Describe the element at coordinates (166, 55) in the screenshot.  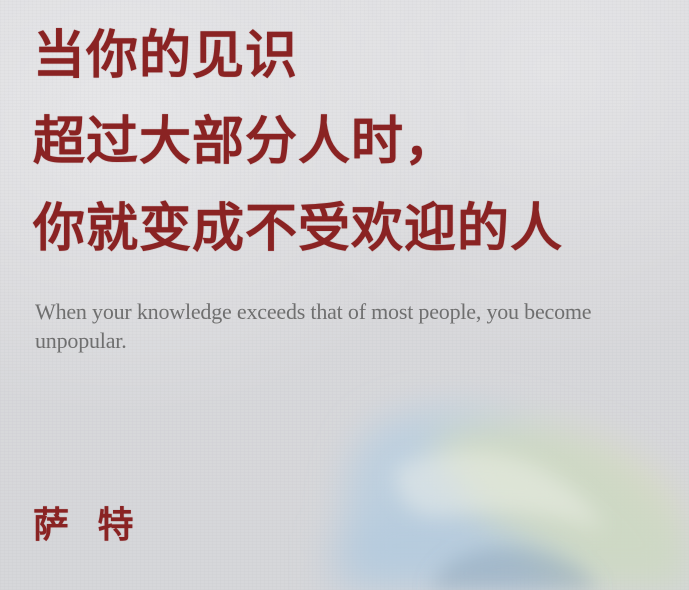
I see `quote-line-1: 当你的见识` at that location.